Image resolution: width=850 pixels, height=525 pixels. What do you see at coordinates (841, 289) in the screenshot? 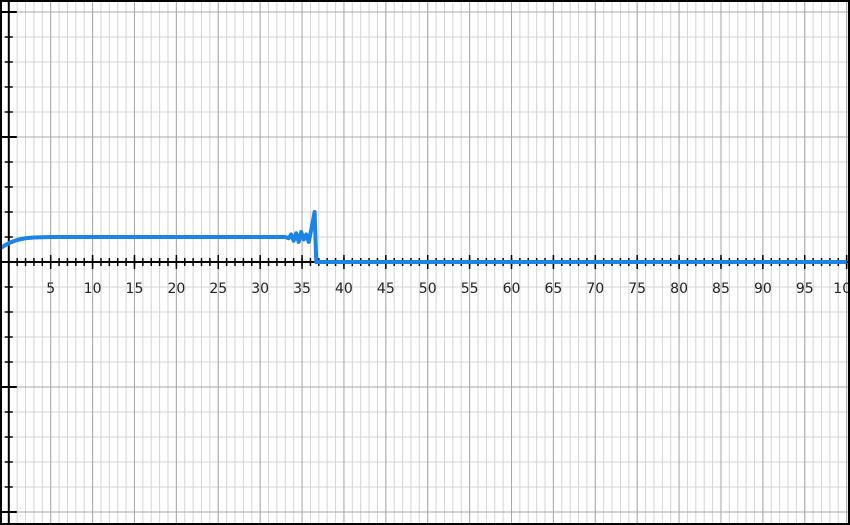
I see `x-tick-label: 100` at bounding box center [841, 289].